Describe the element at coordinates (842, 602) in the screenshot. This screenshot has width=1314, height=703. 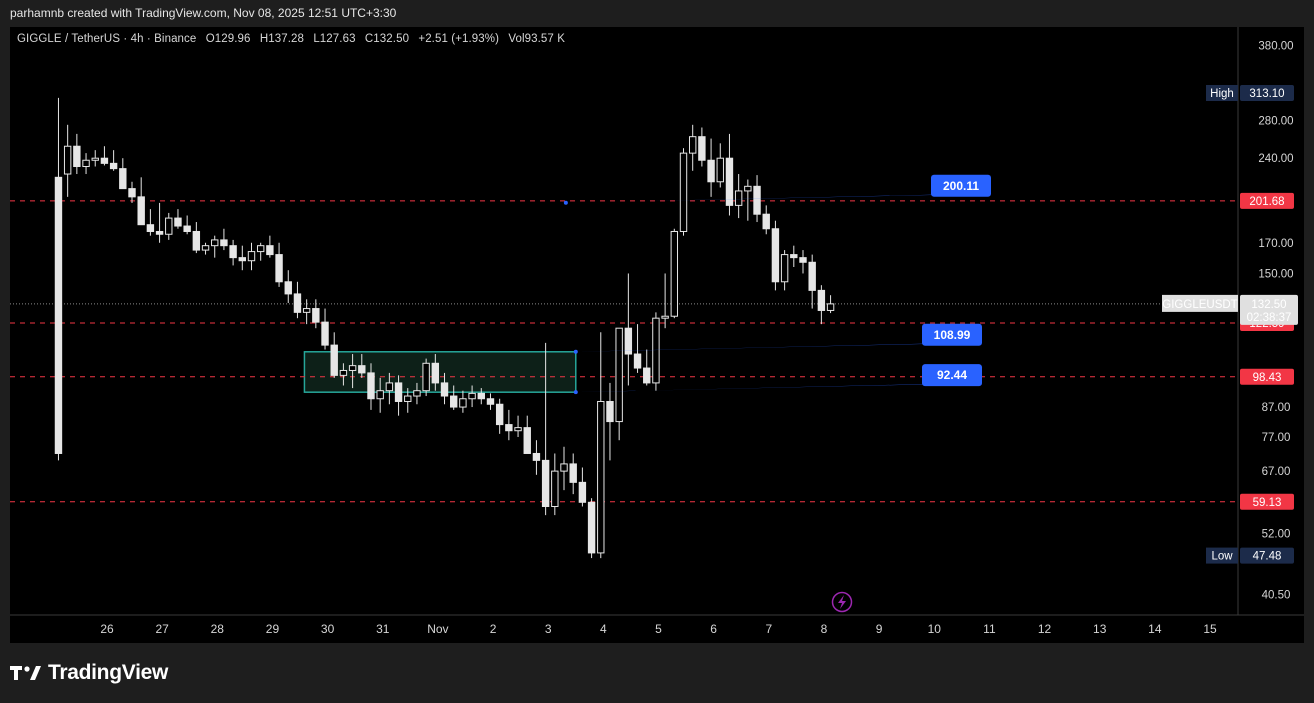
I see `lightning-event-icon` at that location.